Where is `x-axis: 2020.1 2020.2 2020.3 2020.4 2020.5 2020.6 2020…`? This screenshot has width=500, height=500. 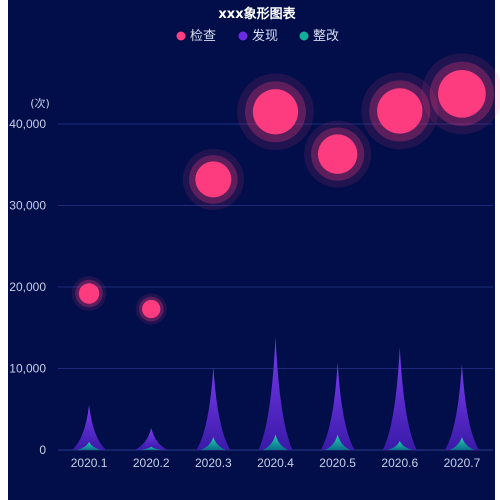
x-axis: 2020.1 2020.2 2020.3 2020.4 2020.5 2020.6 2020… is located at coordinates (276, 463).